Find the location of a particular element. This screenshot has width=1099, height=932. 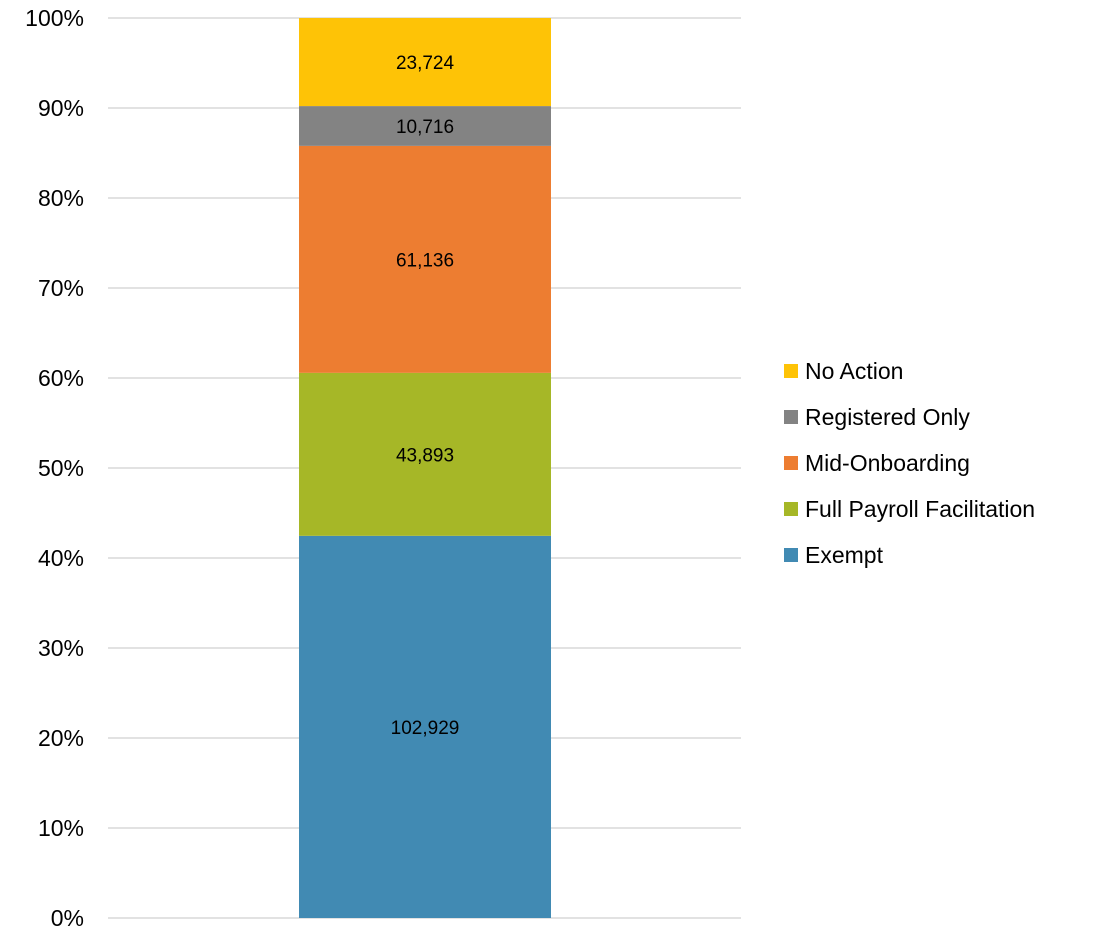

bar-segment-exempt is located at coordinates (425, 726).